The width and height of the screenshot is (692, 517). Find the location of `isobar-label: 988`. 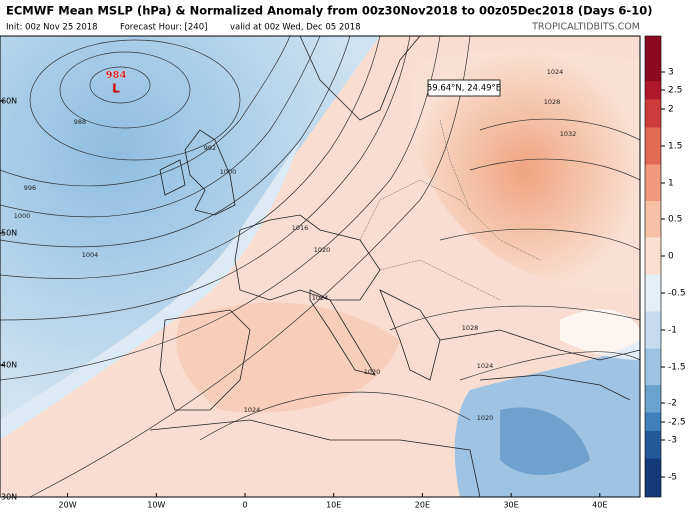

isobar-label: 988 is located at coordinates (80, 122).